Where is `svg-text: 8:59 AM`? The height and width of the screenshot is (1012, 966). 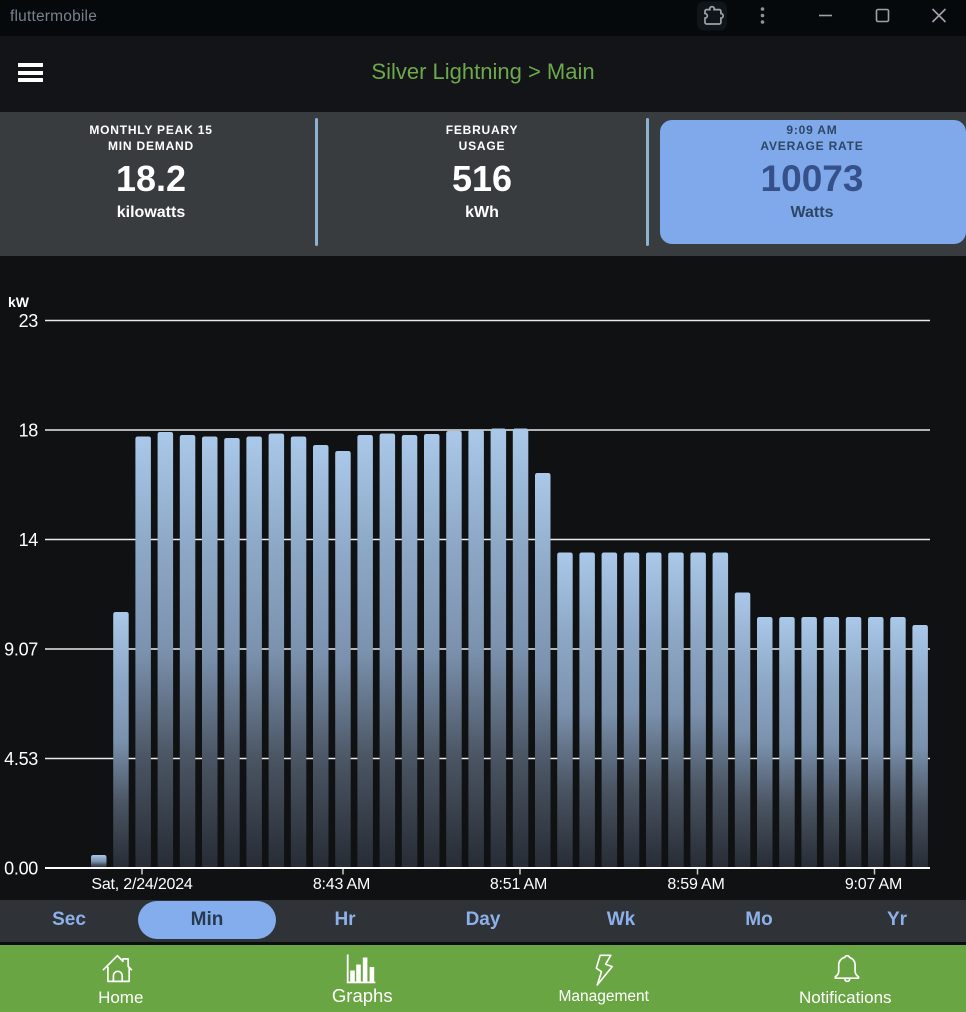
svg-text: 8:59 AM is located at coordinates (695, 884).